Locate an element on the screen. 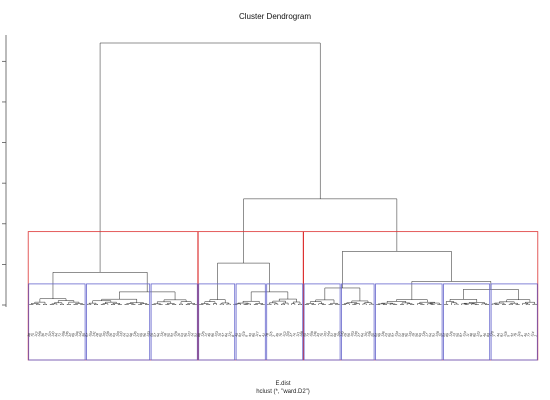 The height and width of the screenshot is (400, 550). leaf-label: 73 is located at coordinates (46, 334).